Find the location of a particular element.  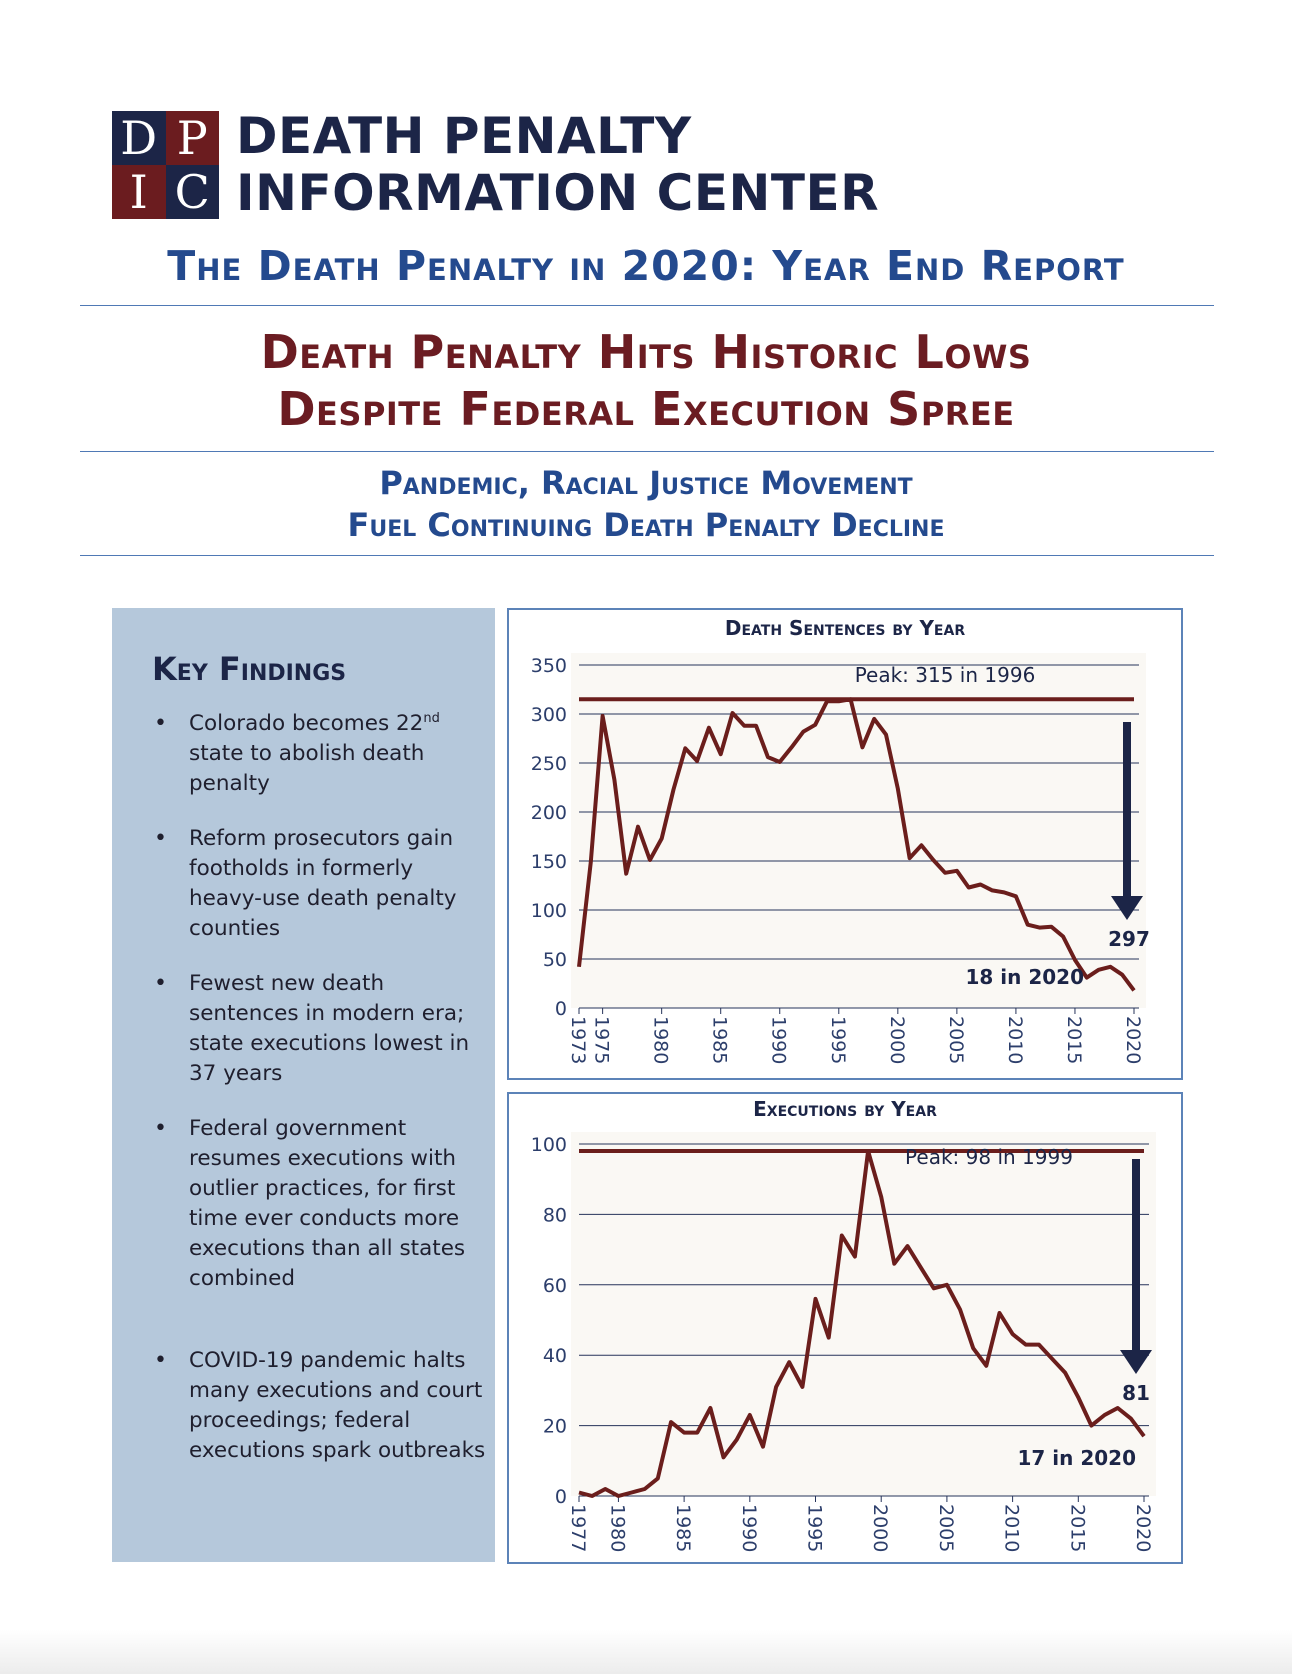

dpic-logo: D P I C is located at coordinates (165, 165).